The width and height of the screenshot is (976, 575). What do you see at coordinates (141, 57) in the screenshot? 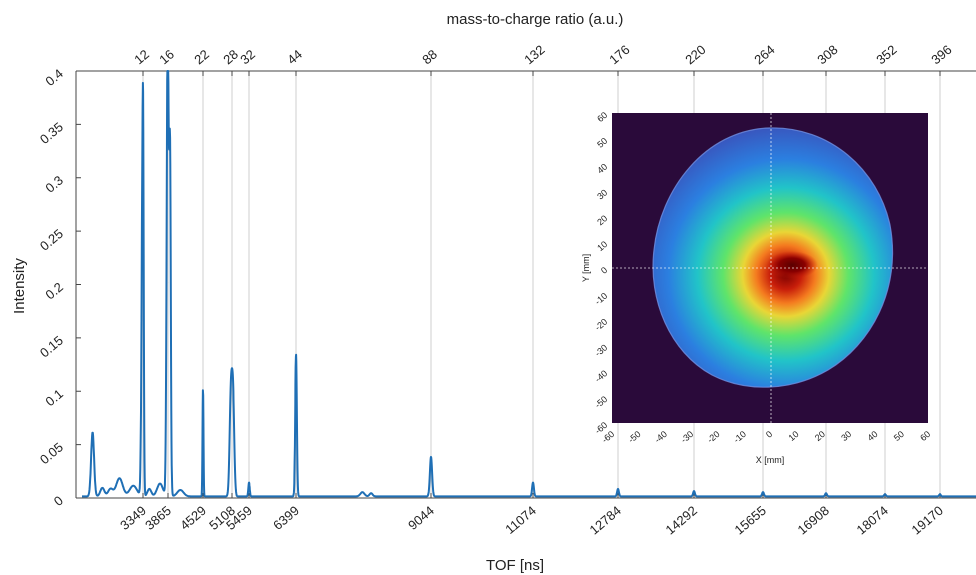
I see `top-tick-label: 12` at bounding box center [141, 57].